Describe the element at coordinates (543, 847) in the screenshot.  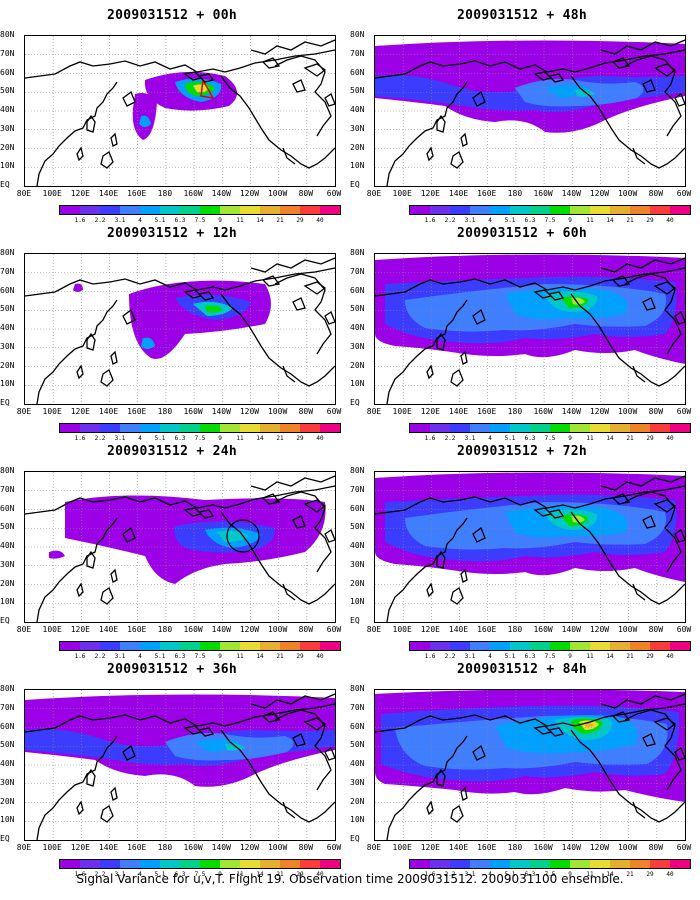
I see `longitude-label: 160W` at that location.